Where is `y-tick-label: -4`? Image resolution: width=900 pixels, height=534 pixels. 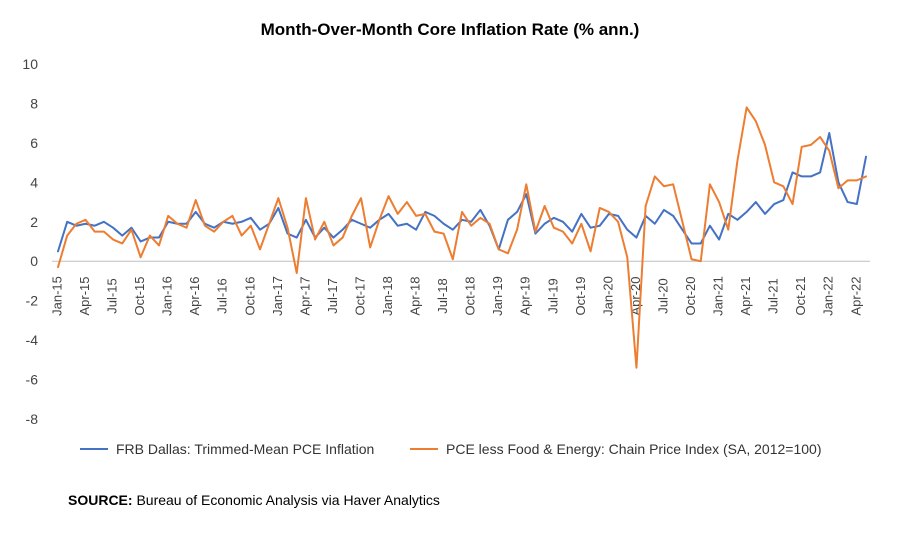 y-tick-label: -4 is located at coordinates (32, 340).